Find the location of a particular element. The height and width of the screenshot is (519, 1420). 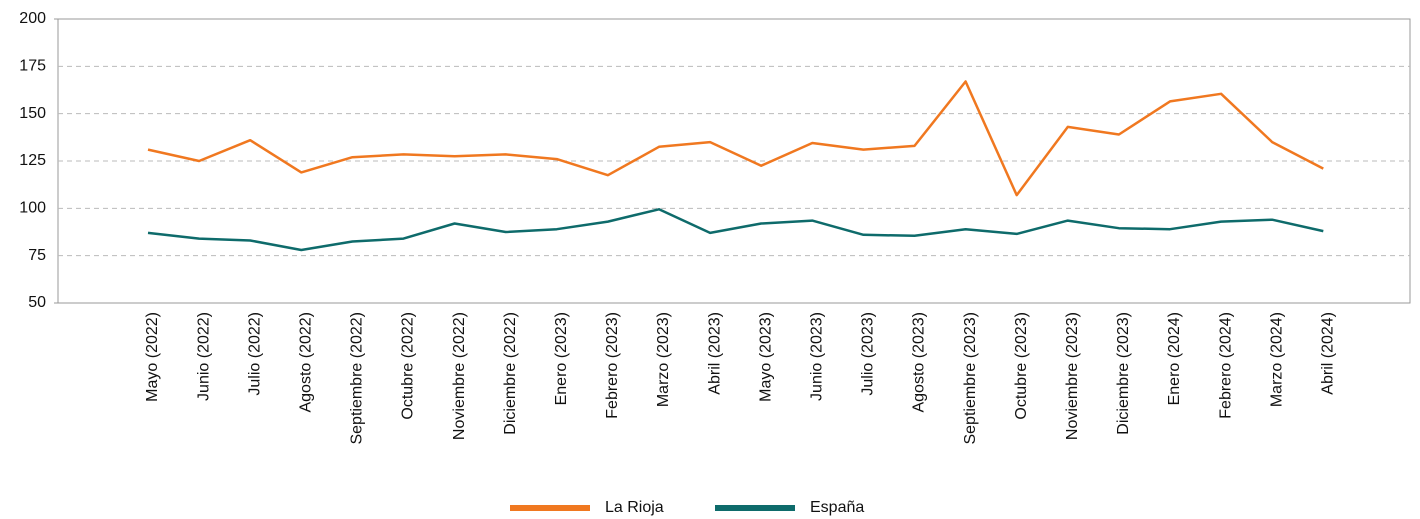

y-tick-label: 125 is located at coordinates (32, 160).